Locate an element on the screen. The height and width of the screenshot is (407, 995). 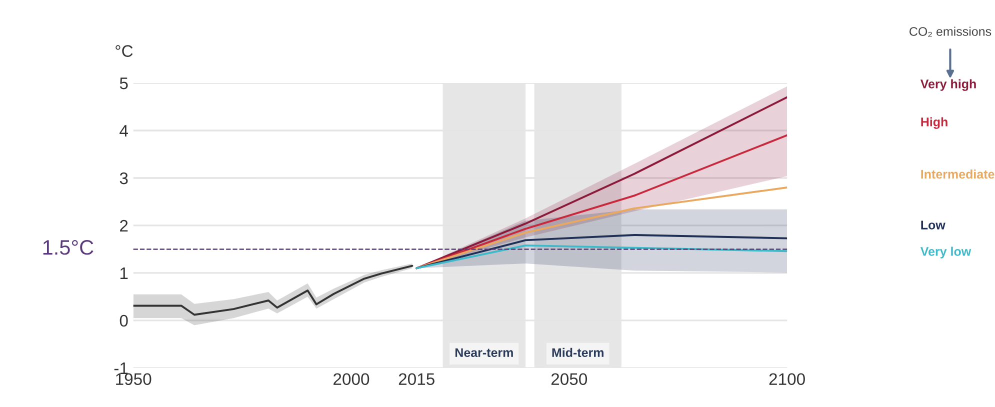
y-tick-label: 3 is located at coordinates (124, 178).